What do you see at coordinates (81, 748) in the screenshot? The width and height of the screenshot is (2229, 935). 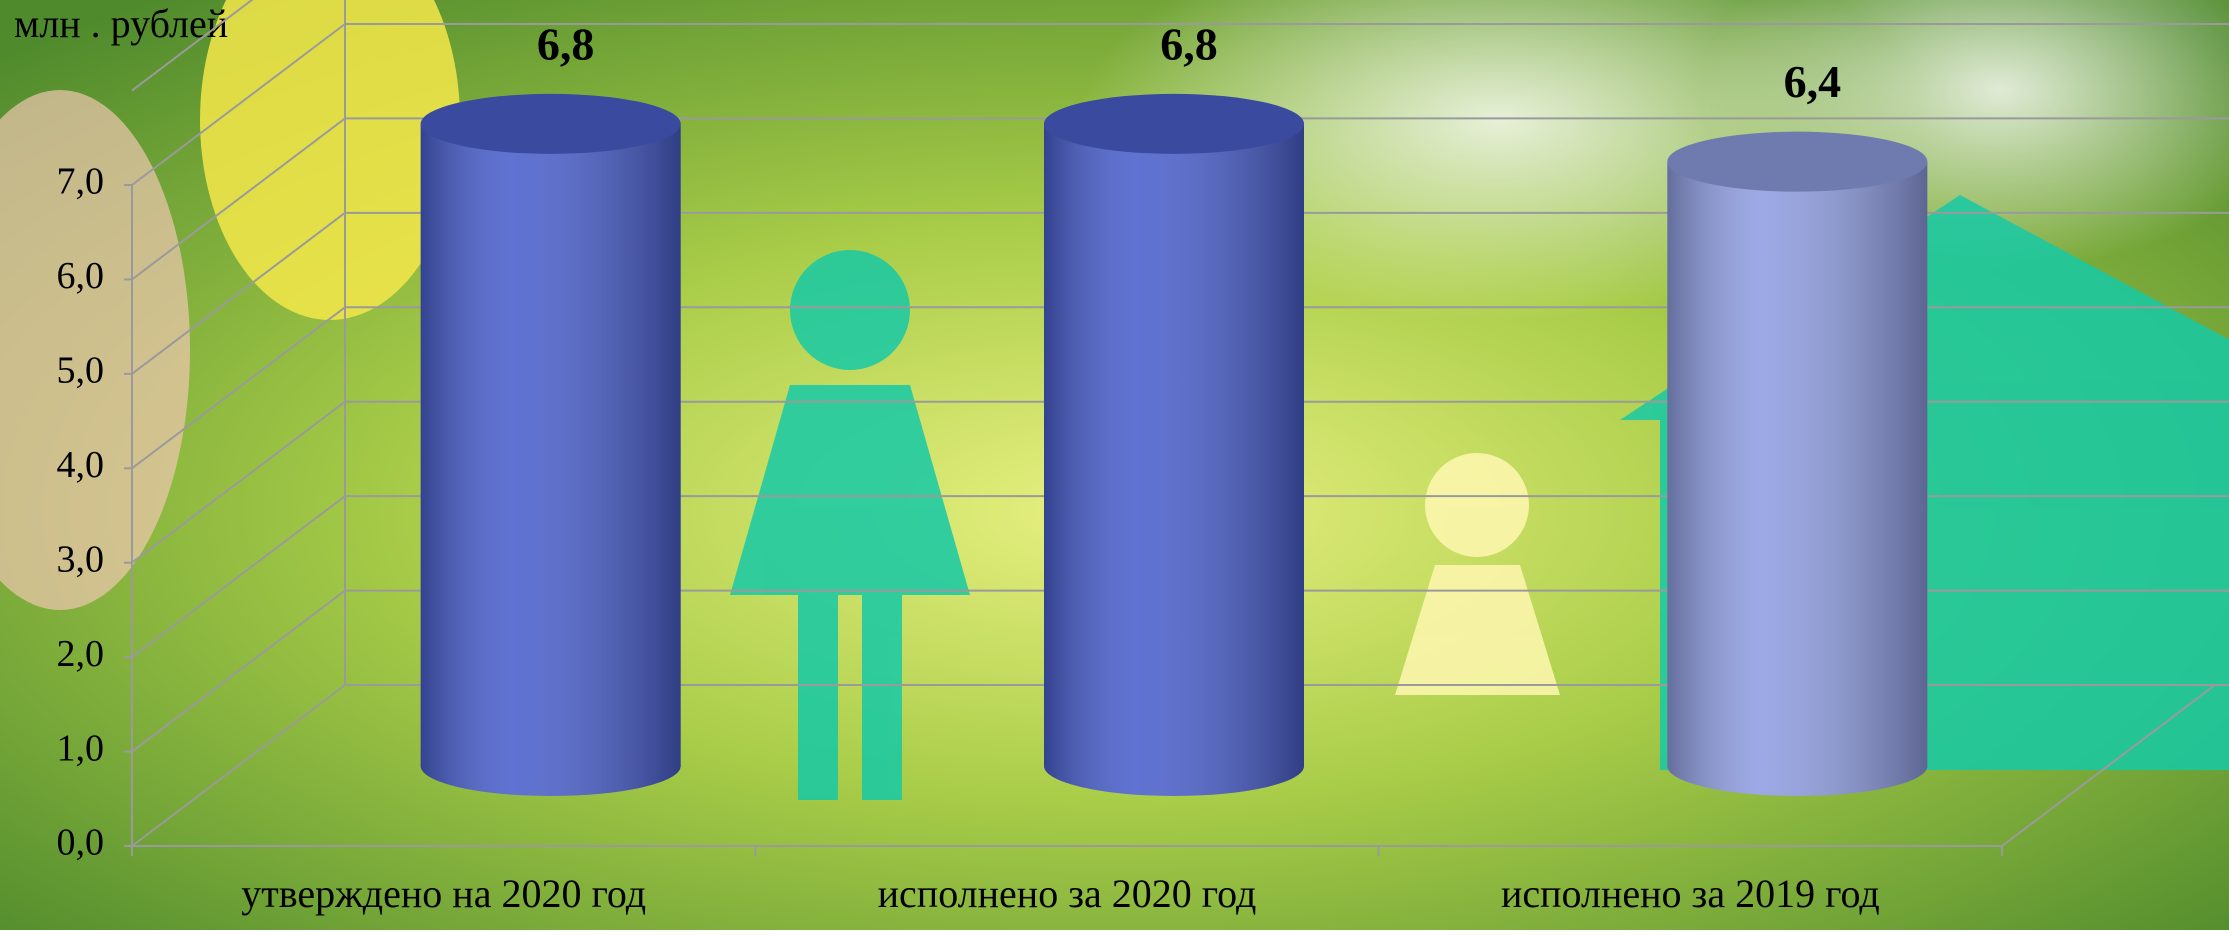 I see `y-tick-label: 1,0` at bounding box center [81, 748].